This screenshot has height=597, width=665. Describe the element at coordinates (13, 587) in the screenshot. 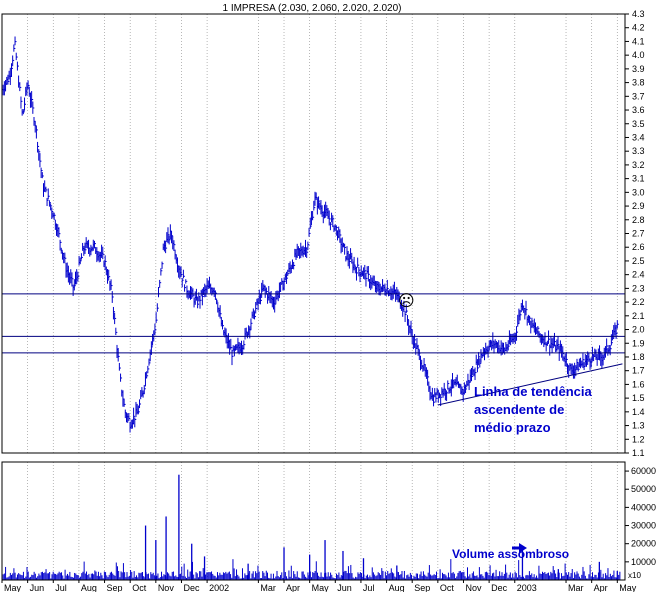

I see `x-tick-label-0: May` at that location.